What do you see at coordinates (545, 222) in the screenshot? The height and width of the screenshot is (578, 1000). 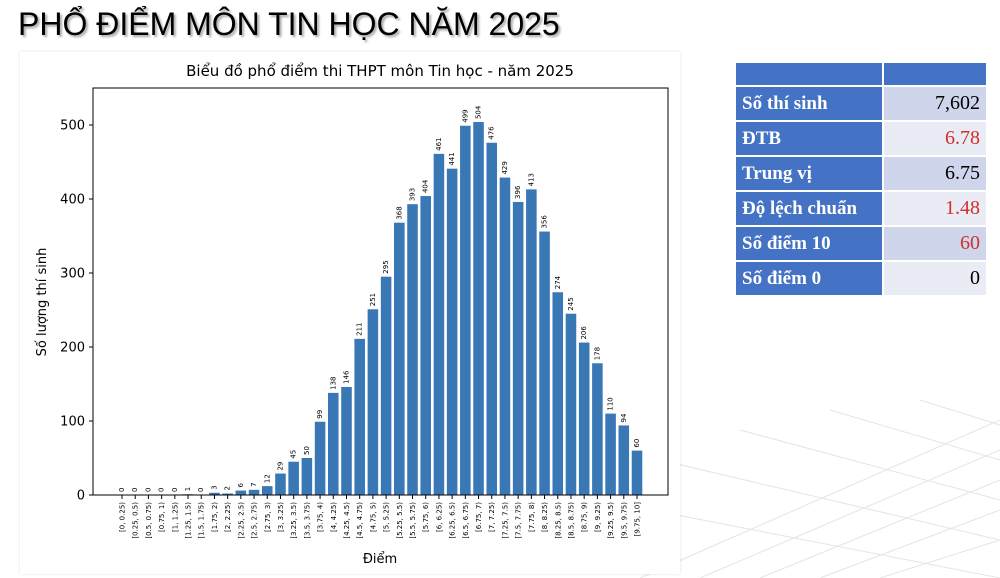 I see `bar-value-label: 356` at bounding box center [545, 222].